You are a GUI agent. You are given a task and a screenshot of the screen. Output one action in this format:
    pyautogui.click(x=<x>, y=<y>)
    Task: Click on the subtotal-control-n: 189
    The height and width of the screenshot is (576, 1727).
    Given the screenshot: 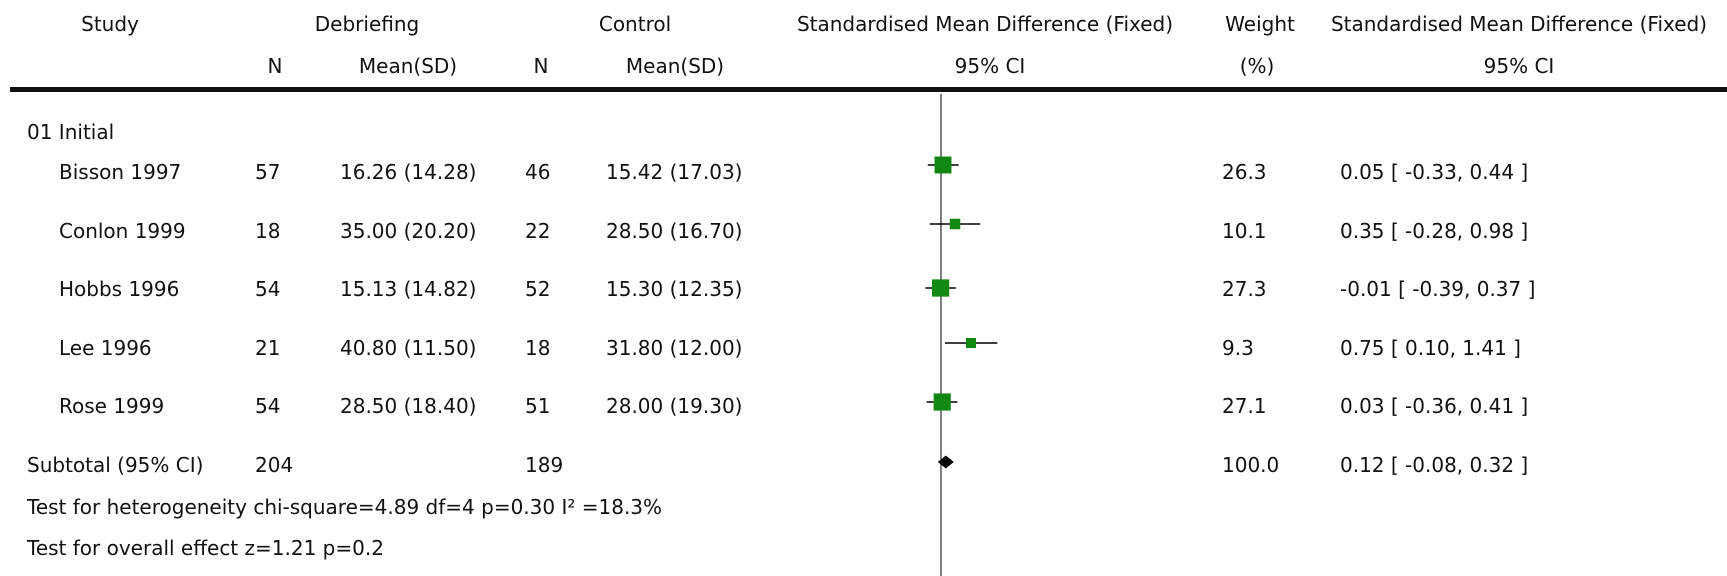 What is the action you would take?
    pyautogui.click(x=544, y=465)
    